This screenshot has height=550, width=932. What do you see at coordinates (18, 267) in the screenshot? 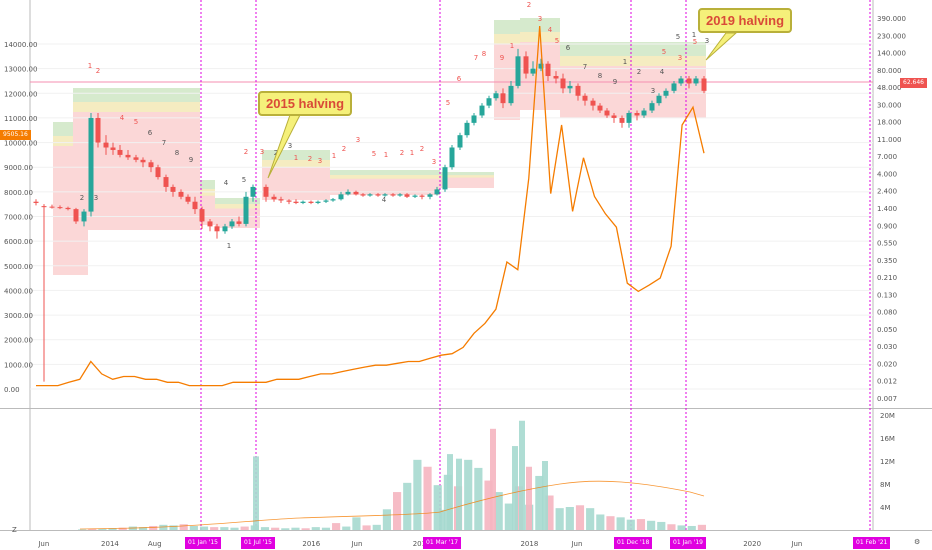
I see `left-axis-label: 5000.00` at bounding box center [18, 267].